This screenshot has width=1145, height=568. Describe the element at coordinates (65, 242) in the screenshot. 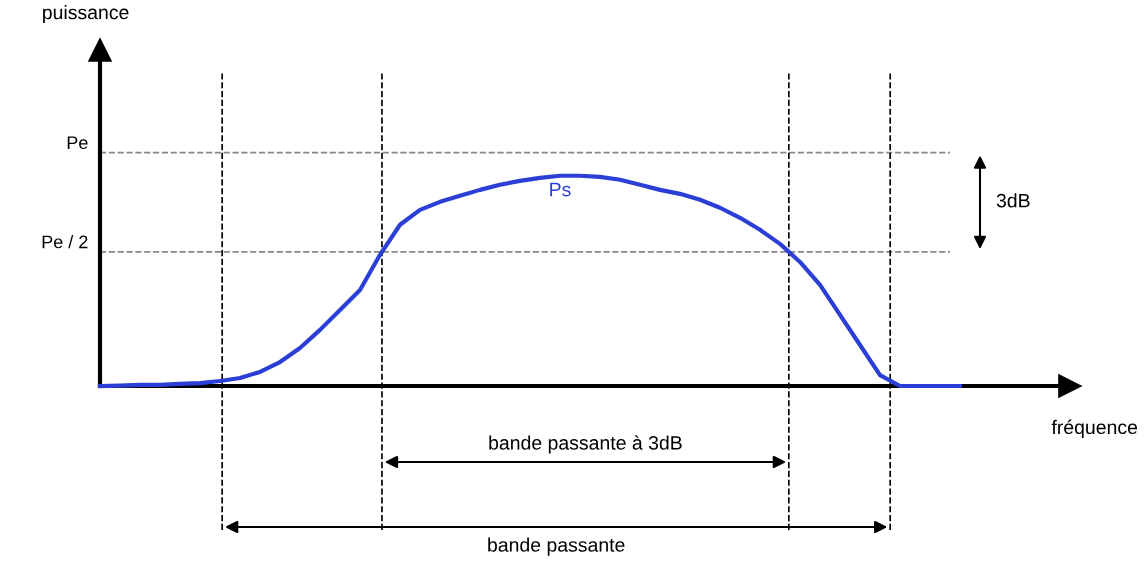

I see `ref-line-label: Pe / 2` at that location.